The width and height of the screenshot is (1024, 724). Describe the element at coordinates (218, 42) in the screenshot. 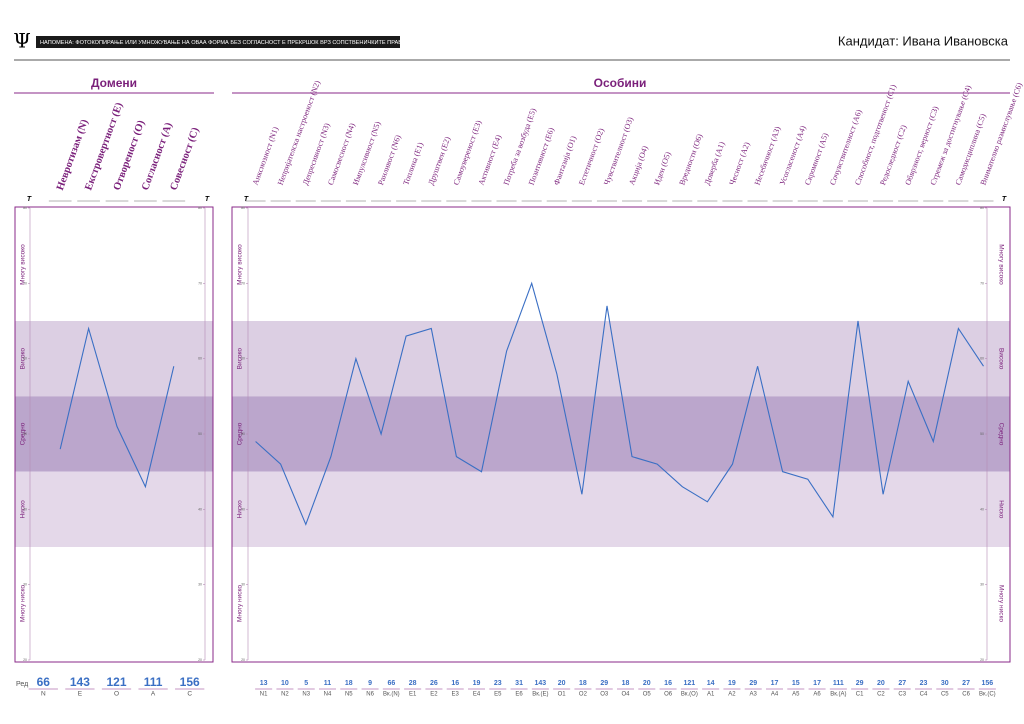

I see `notice-bg` at that location.